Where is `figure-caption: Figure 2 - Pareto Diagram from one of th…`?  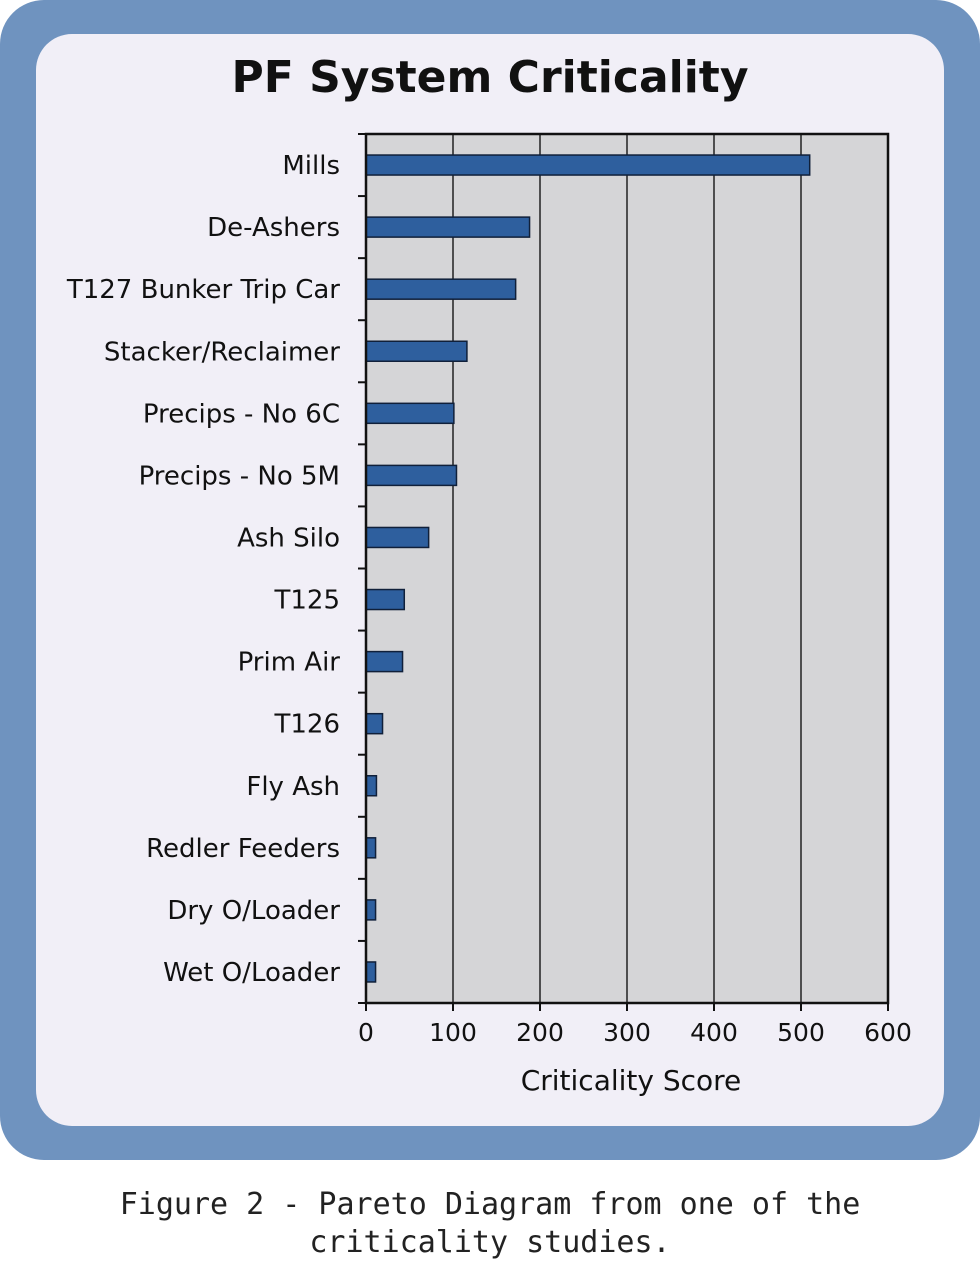 figure-caption: Figure 2 - Pareto Diagram from one of th… is located at coordinates (490, 1223).